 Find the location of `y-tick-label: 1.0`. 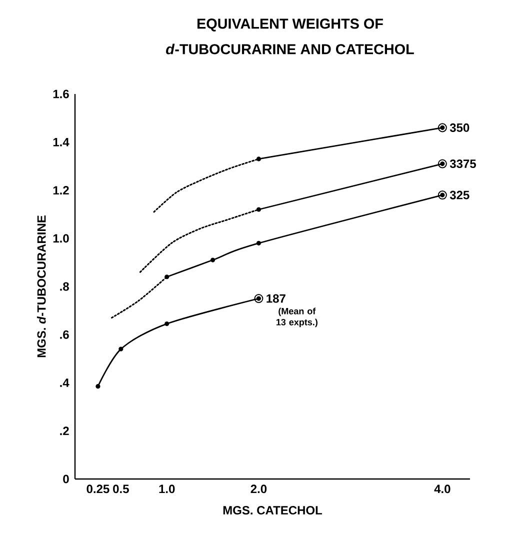

y-tick-label: 1.0 is located at coordinates (61, 238).